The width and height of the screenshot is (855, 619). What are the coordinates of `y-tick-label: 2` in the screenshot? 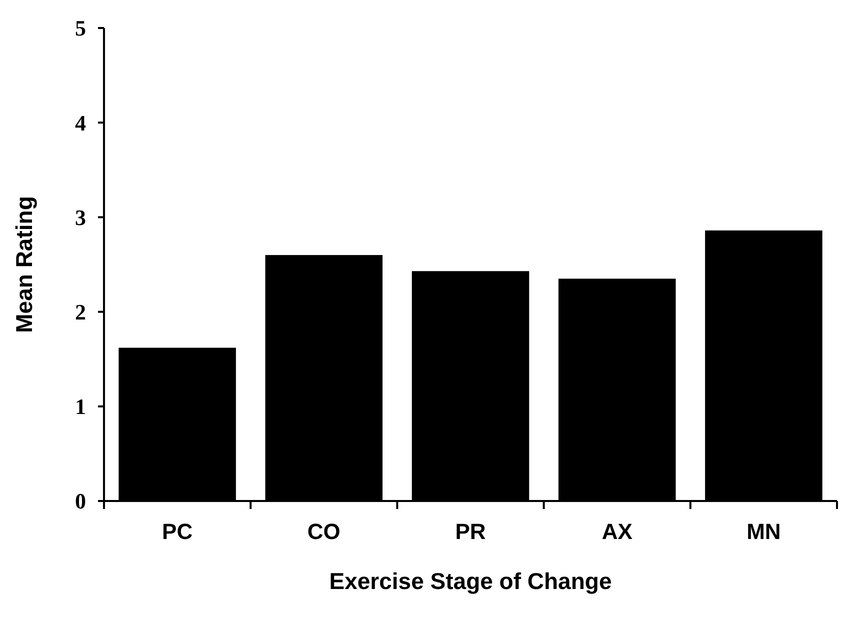 It's located at (80, 312).